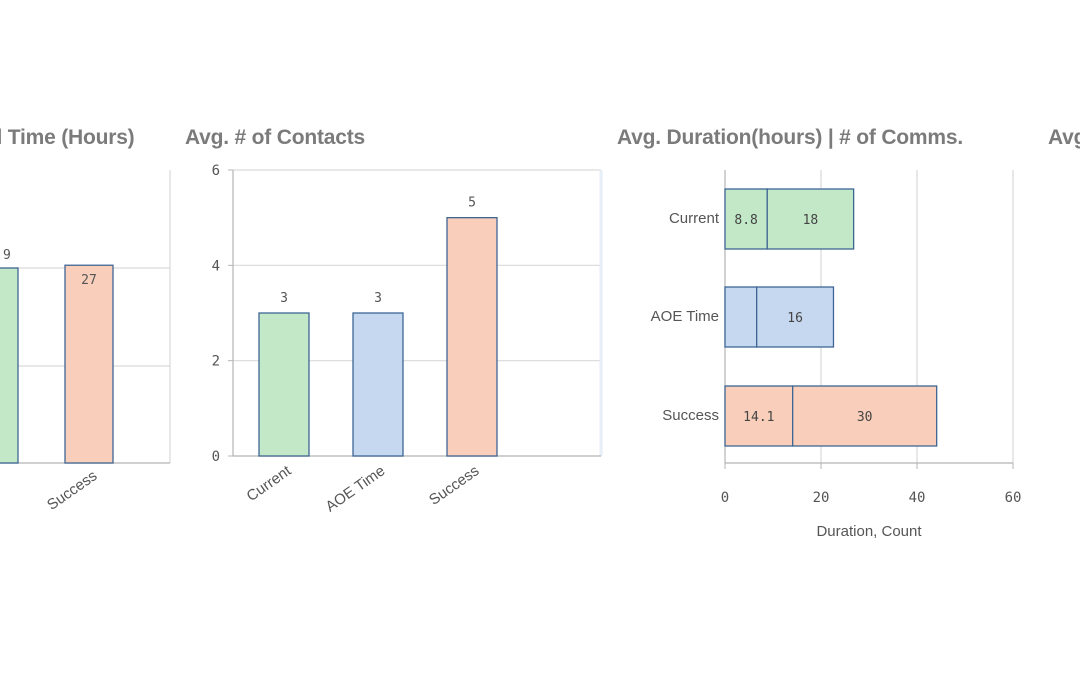 The image size is (1080, 675). Describe the element at coordinates (284, 384) in the screenshot. I see `c2-bar-current` at that location.